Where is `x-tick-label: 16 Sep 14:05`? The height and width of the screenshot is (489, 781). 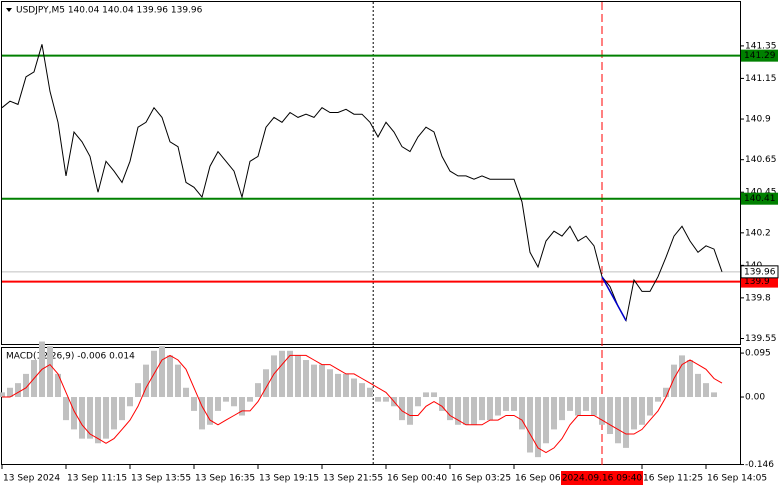 x-tick-label: 16 Sep 14:05 is located at coordinates (737, 479).